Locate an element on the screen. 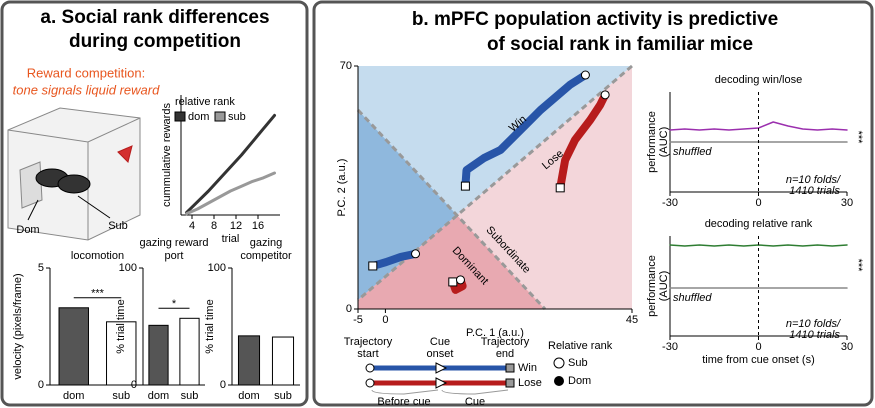 The width and height of the screenshot is (875, 408). chart-title: decoding relative rank is located at coordinates (759, 224).